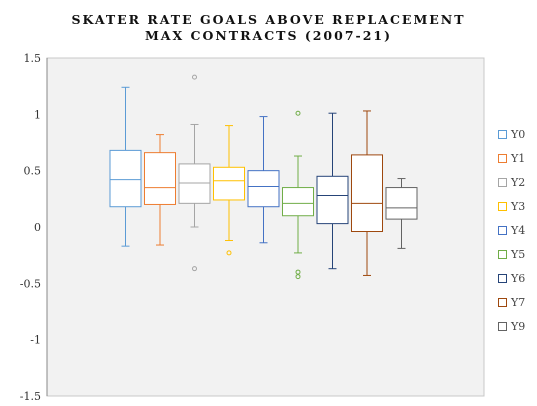  Describe the element at coordinates (33, 58) in the screenshot. I see `y-tick-label: 1.5` at that location.